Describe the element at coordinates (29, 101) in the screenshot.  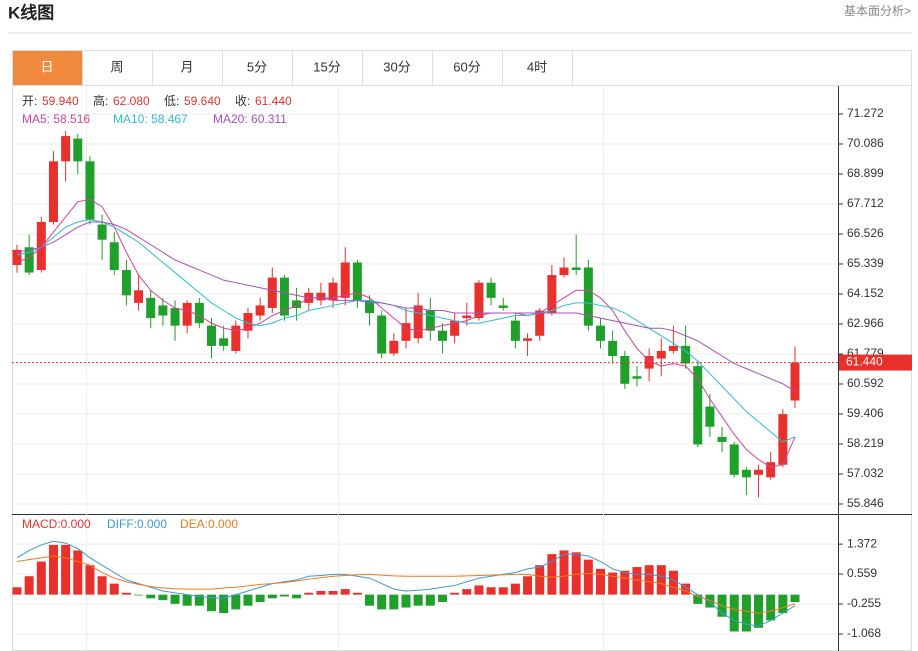
I see `info-label: 开:` at that location.